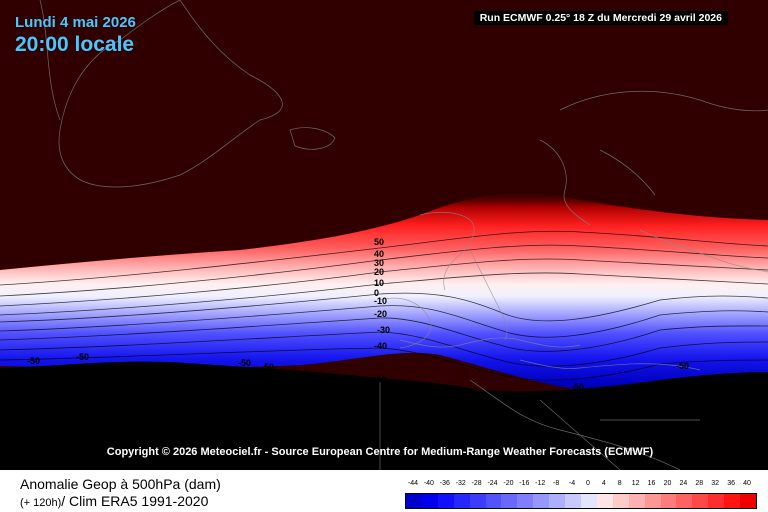 This screenshot has width=768, height=512. I want to click on legend-tick-label: -36, so click(444, 483).